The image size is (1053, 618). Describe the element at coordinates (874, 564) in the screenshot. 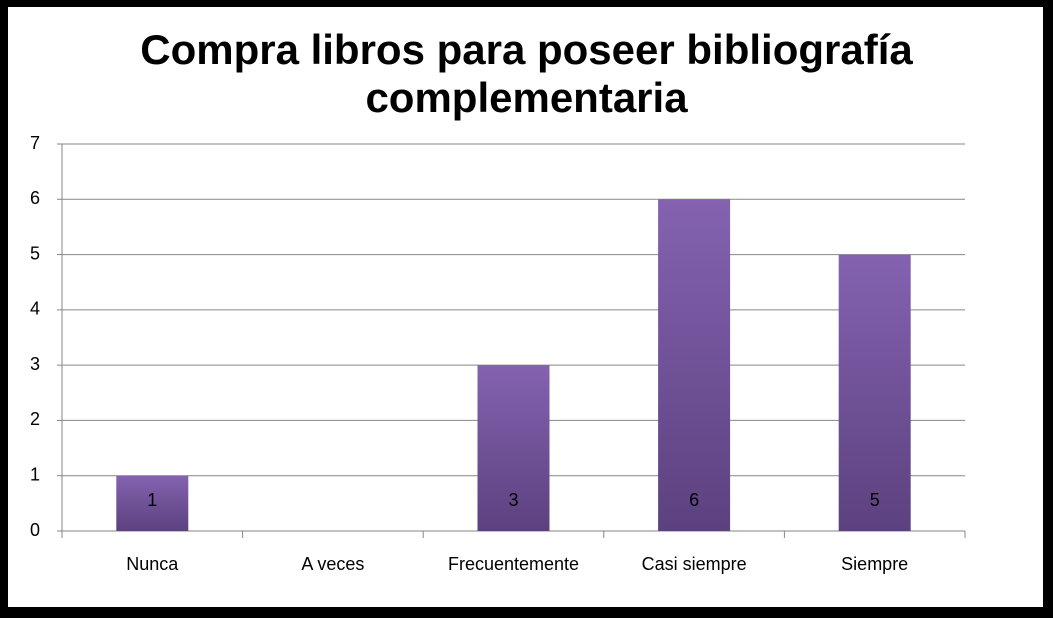

I see `x-tick-label: Siempre` at that location.